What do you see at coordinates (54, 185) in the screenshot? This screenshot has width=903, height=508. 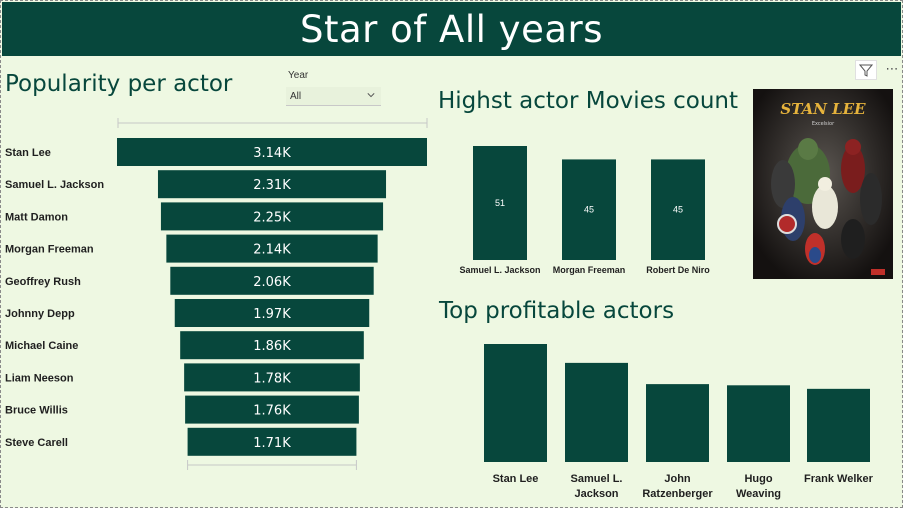 I see `funnel-category-label: Samuel L. Jackson` at bounding box center [54, 185].